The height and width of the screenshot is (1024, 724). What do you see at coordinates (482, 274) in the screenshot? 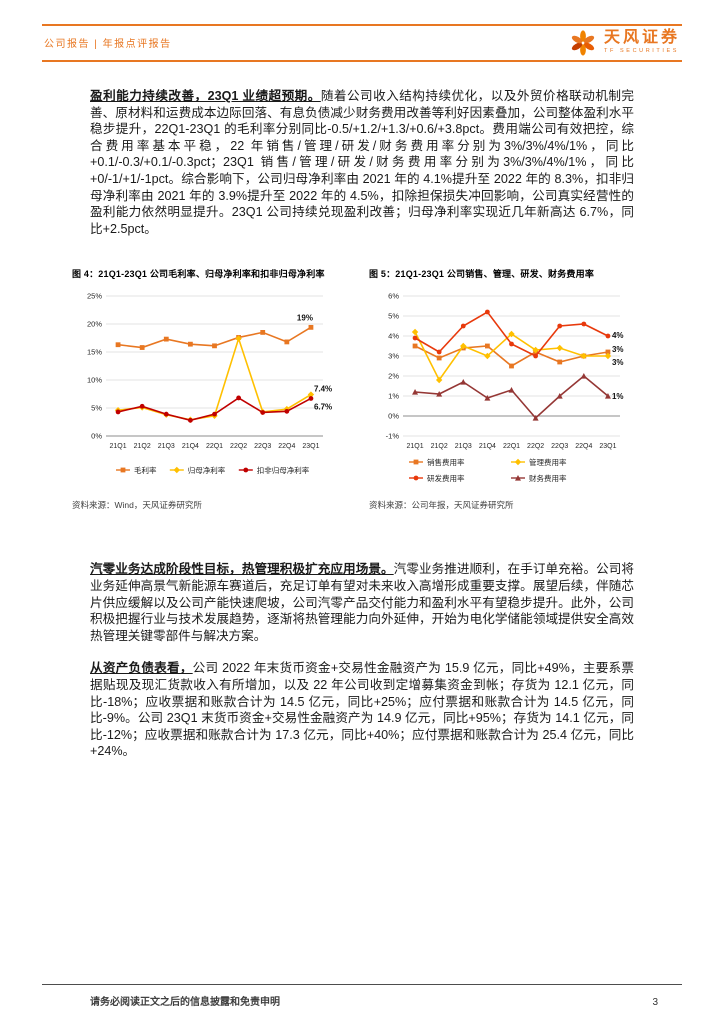
I see `figure-5-title: 图 5：21Q1-23Q1 公司销售、管理、研发、财务费用率` at bounding box center [482, 274].